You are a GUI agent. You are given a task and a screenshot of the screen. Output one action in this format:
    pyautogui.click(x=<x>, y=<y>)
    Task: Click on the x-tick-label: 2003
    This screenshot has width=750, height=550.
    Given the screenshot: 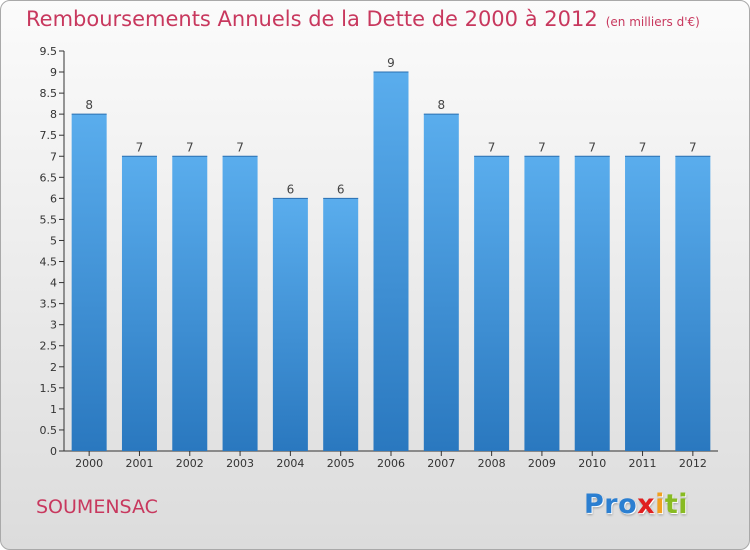 What is the action you would take?
    pyautogui.click(x=240, y=463)
    